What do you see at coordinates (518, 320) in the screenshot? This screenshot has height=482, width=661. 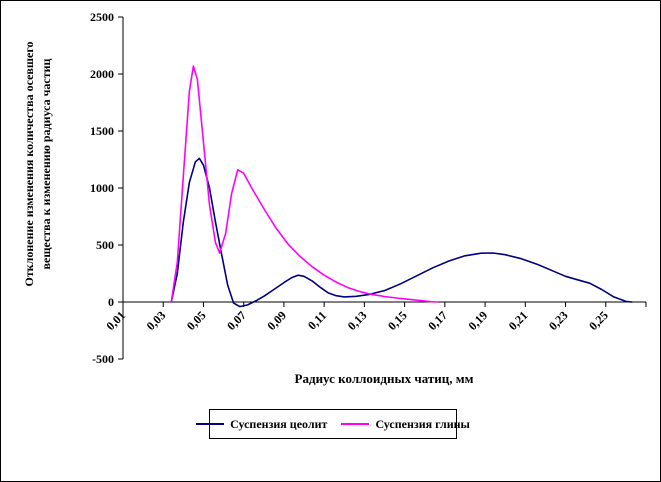 I see `x-tick-label: 0,21` at bounding box center [518, 320].